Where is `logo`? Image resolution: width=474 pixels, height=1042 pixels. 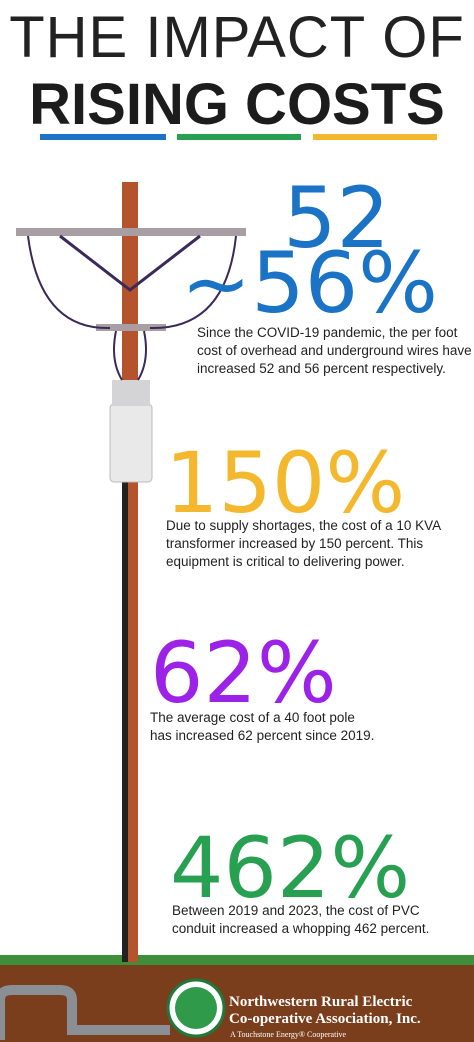
logo is located at coordinates (196, 1008).